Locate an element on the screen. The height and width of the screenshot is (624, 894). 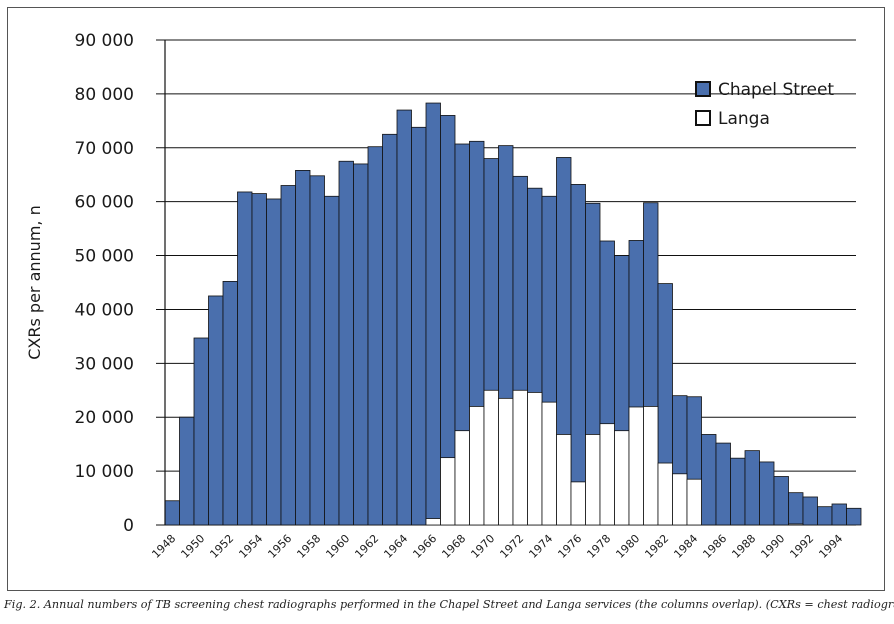
x-tick-label: 1960 is located at coordinates (337, 546).